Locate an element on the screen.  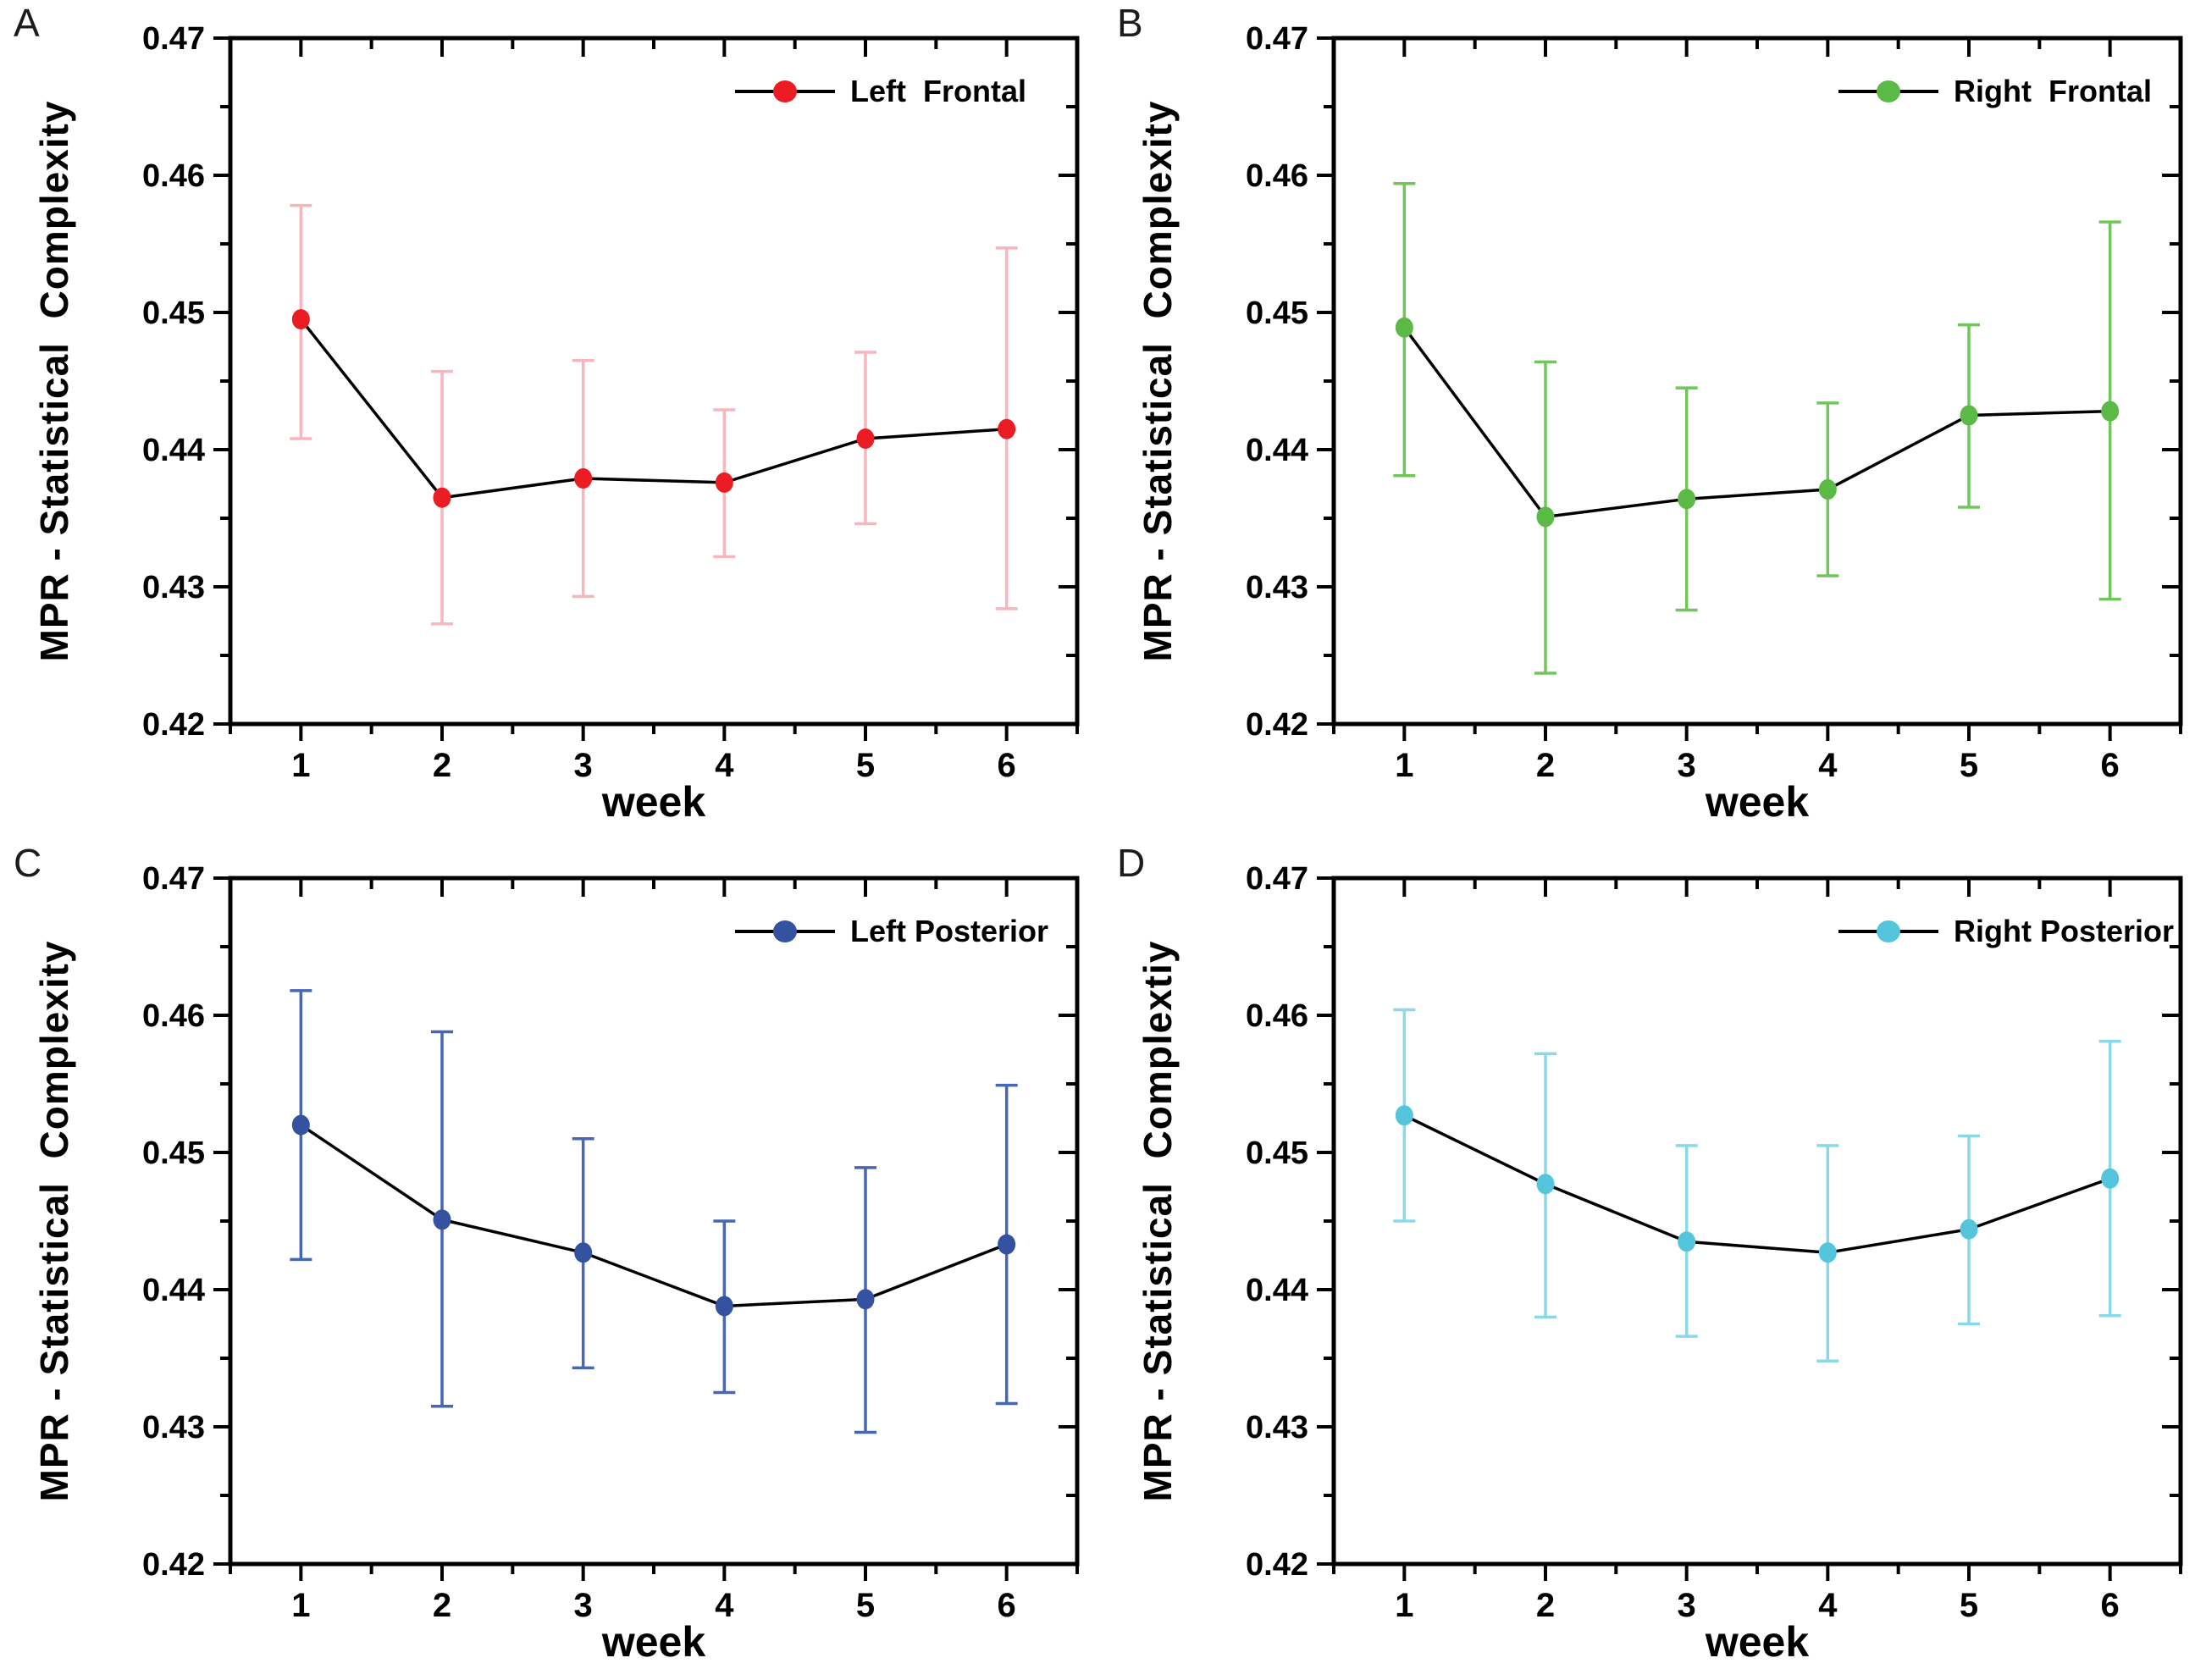
legend-label: Left Posterior is located at coordinates (949, 931).